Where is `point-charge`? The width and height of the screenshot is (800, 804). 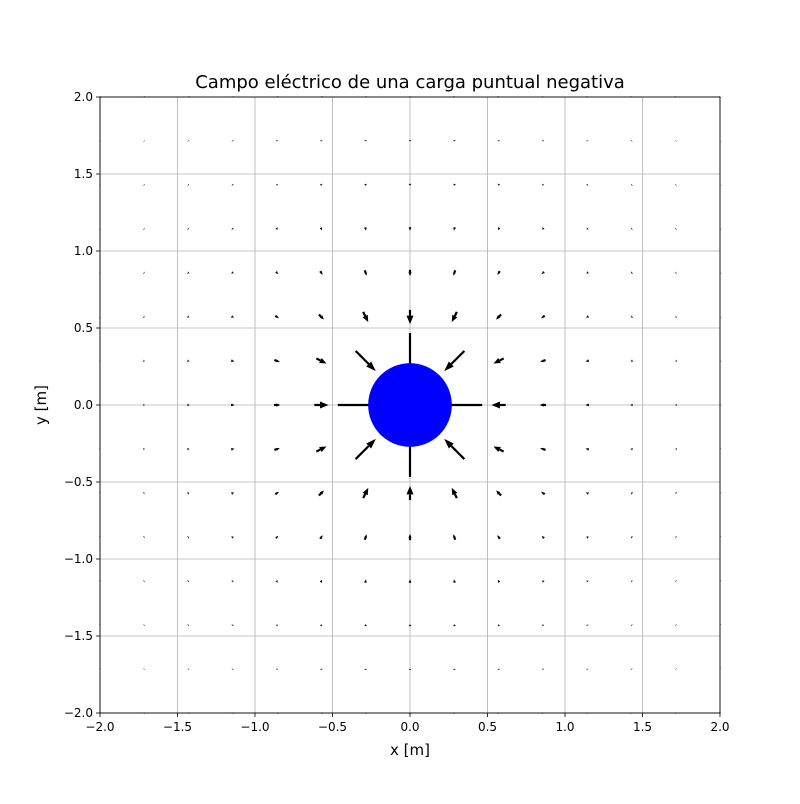
point-charge is located at coordinates (410, 405).